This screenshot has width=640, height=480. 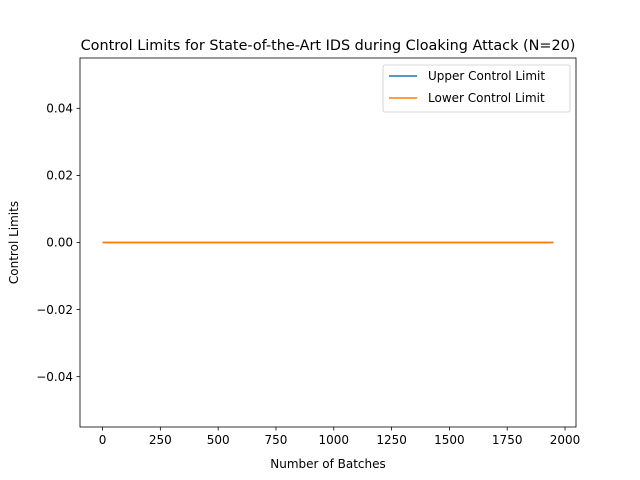 I want to click on x-tick-label: 750, so click(x=276, y=440).